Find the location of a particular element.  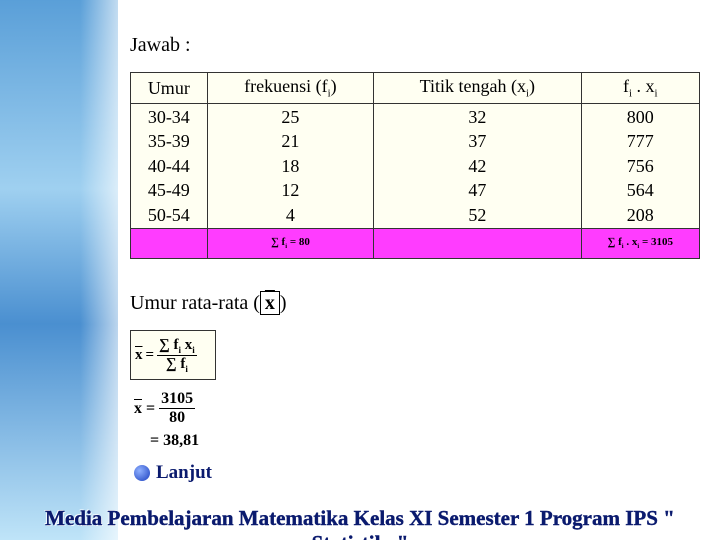

cell-value: 18 is located at coordinates (290, 165).